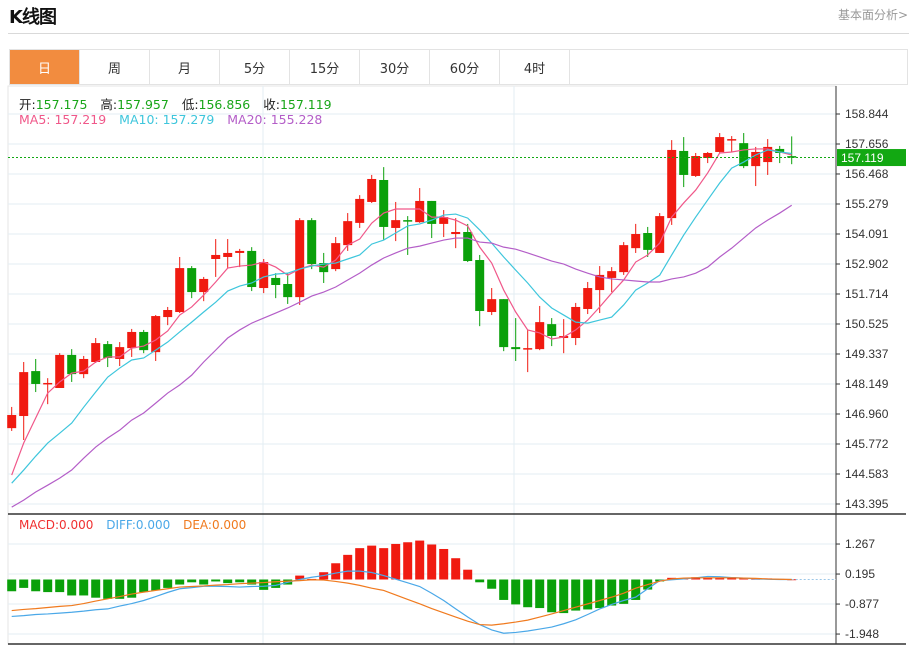 The width and height of the screenshot is (911, 645). Describe the element at coordinates (535, 67) in the screenshot. I see `tab-4hour: 4时` at that location.